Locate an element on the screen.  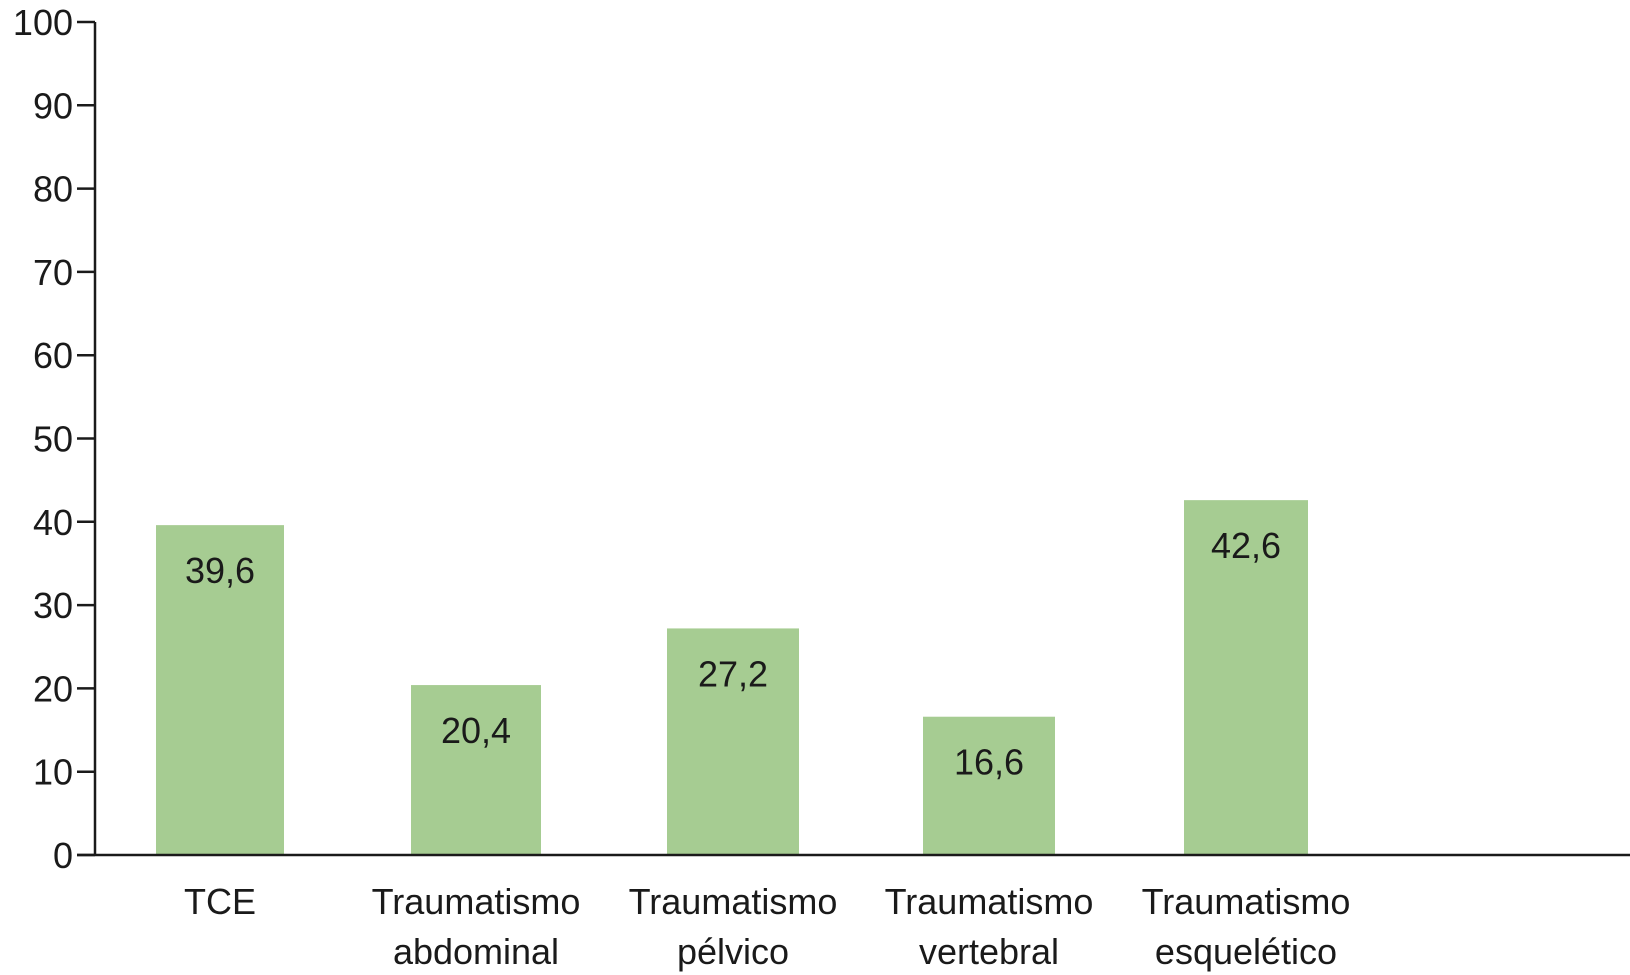
y-tick-label-0: 0 is located at coordinates (63, 855).